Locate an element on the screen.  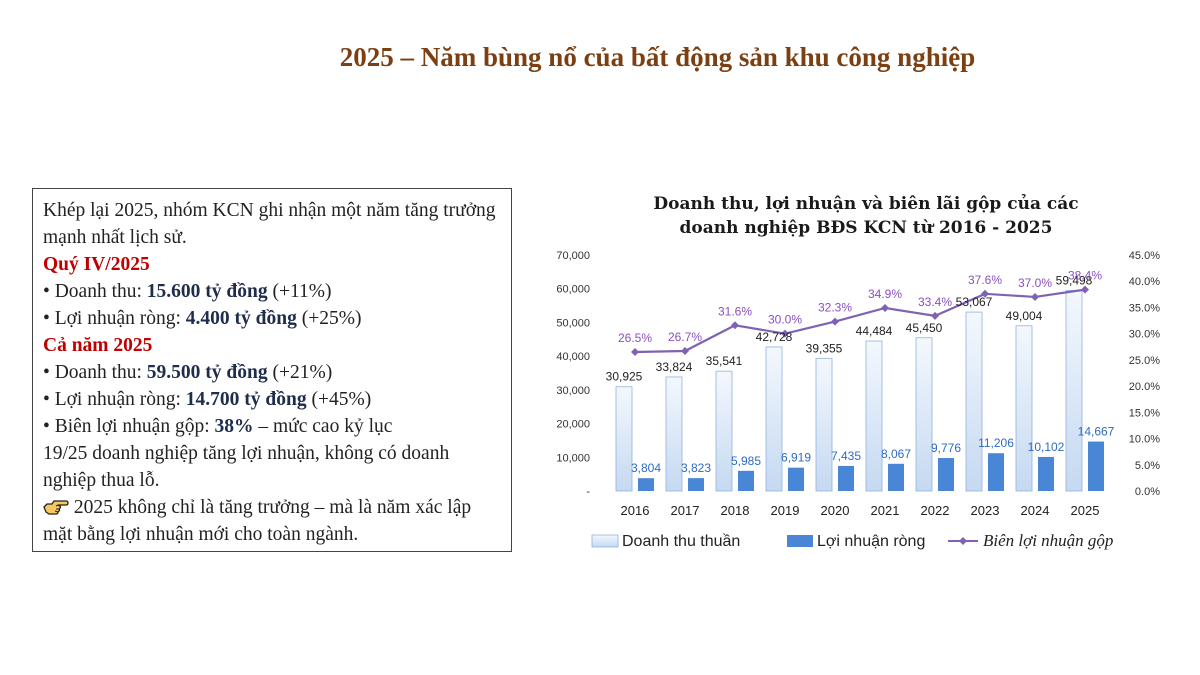
y-right-tick-label: 10.0% is located at coordinates (1144, 440).